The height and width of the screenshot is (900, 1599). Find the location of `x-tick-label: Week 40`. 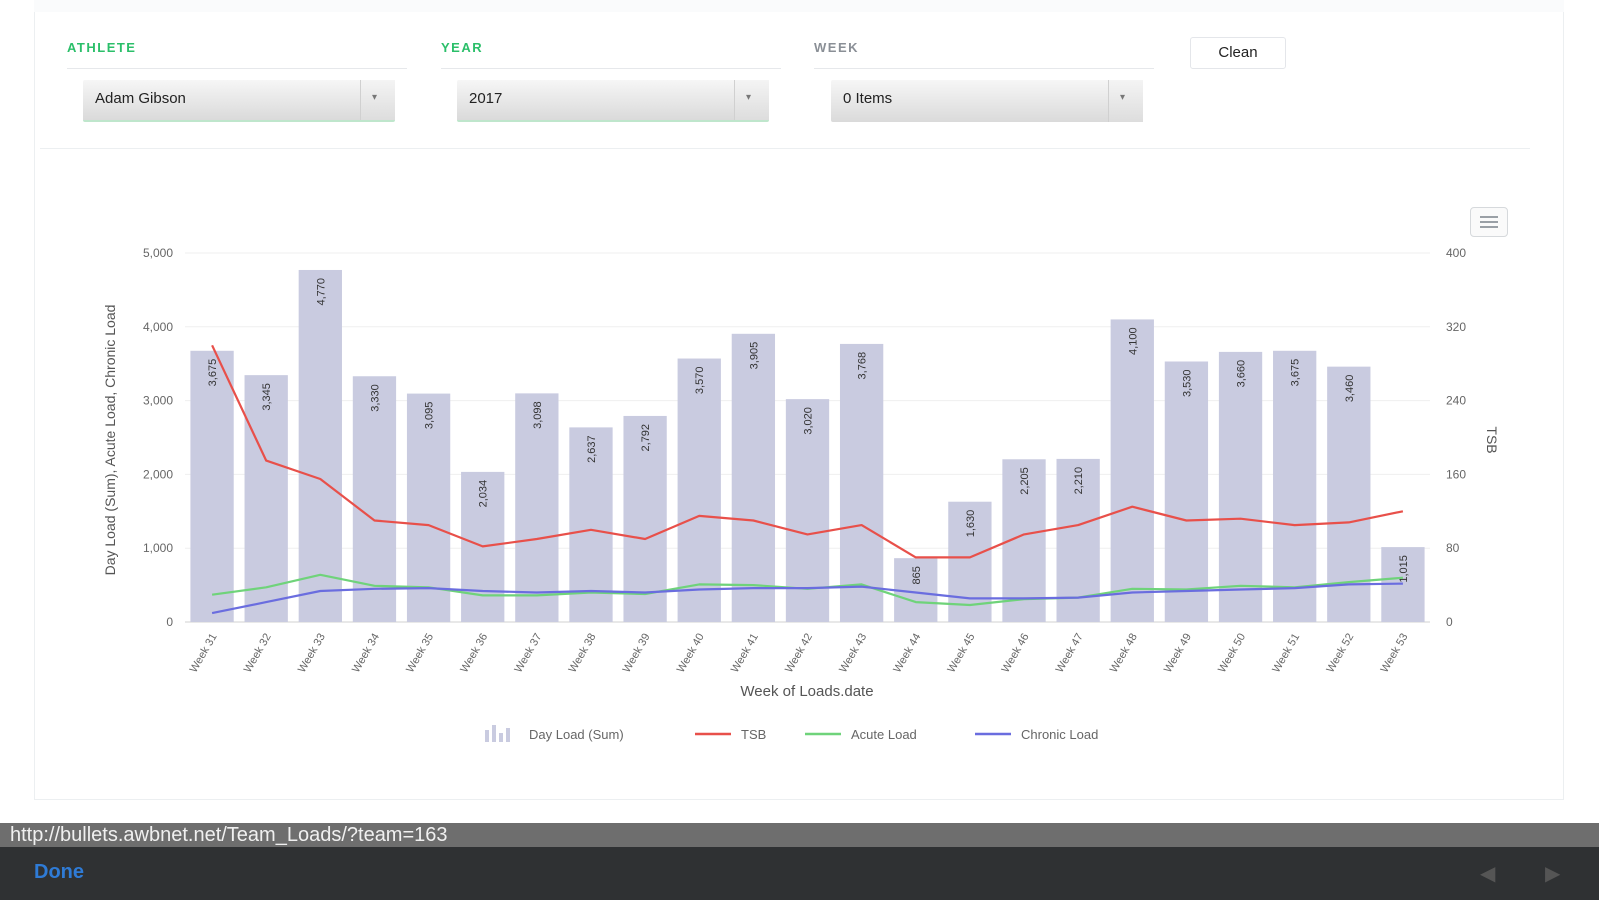

x-tick-label: Week 40 is located at coordinates (691, 653).